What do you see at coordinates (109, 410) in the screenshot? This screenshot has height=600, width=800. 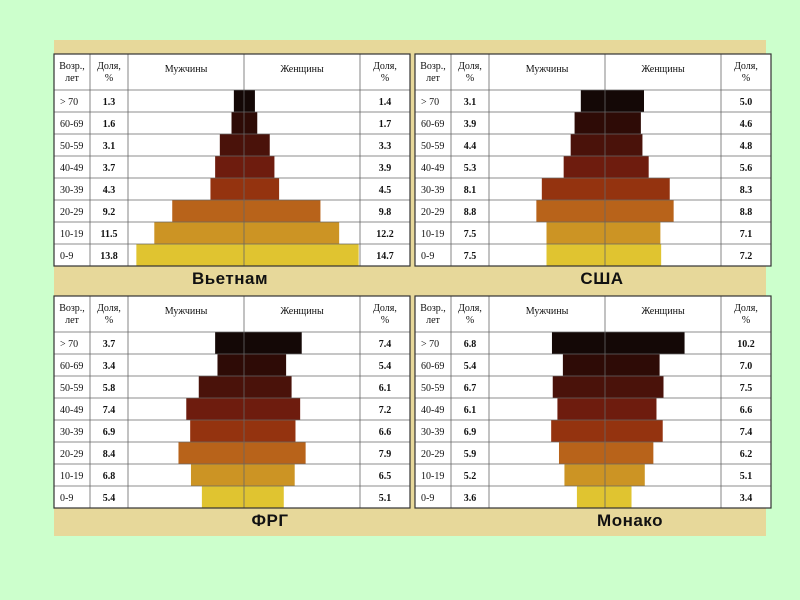 I see `male-share-4: 7.4` at bounding box center [109, 410].